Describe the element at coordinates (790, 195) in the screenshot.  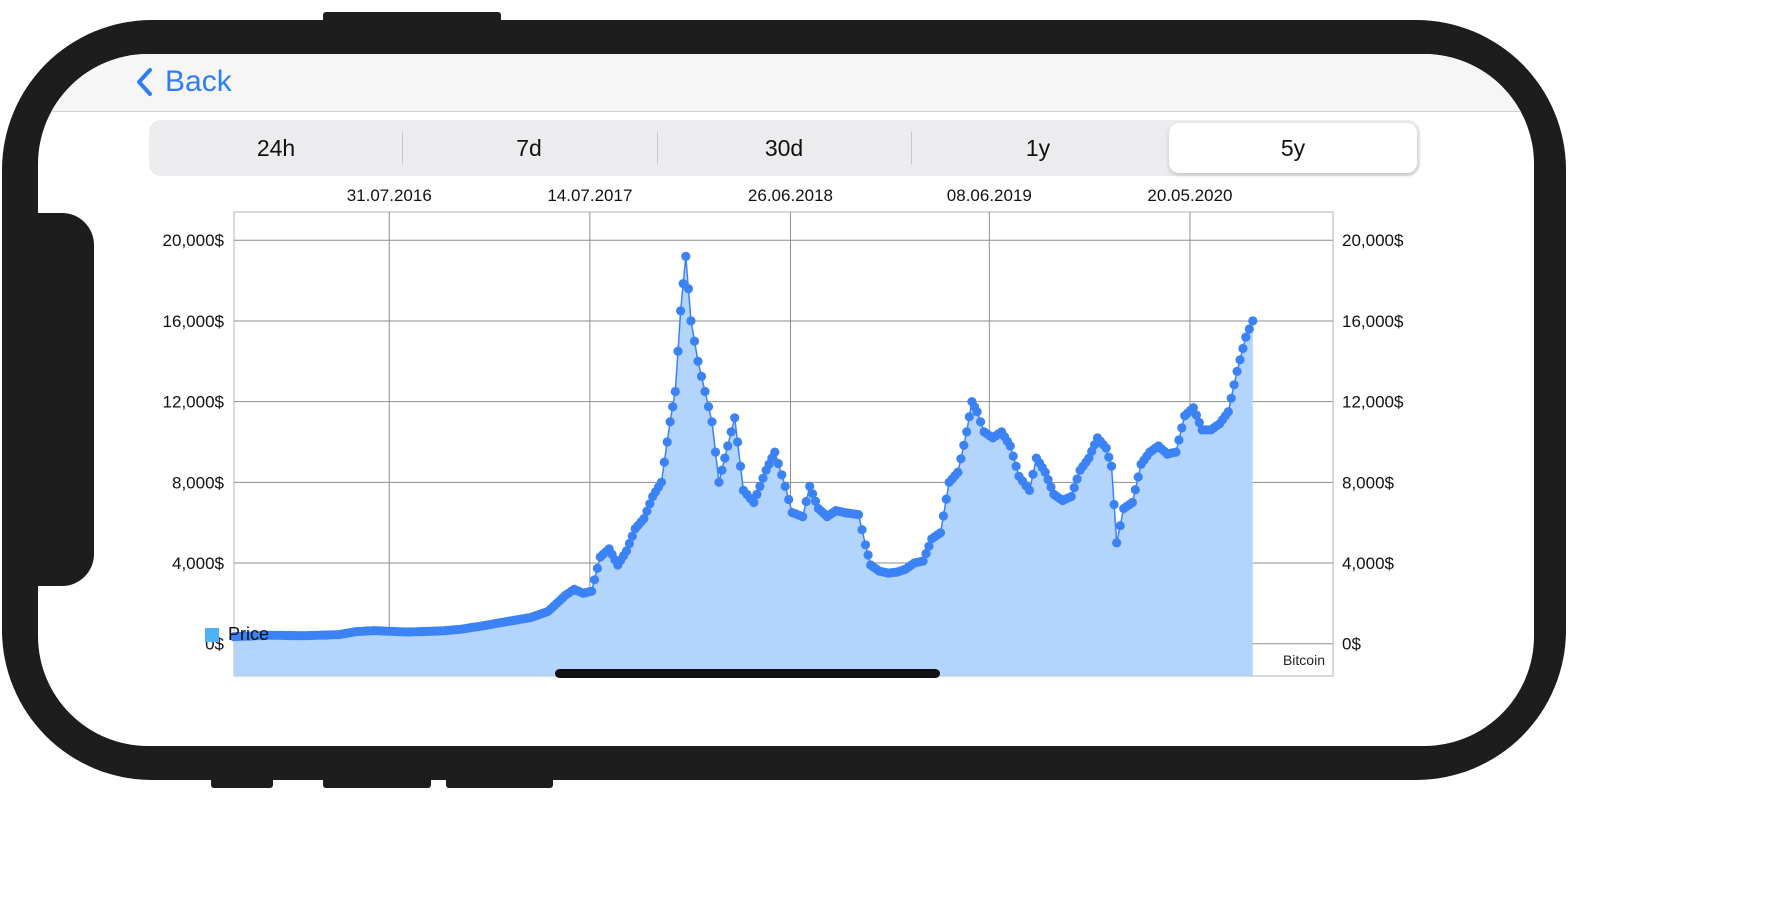
I see `x-tick-label: 26.06.2018` at that location.